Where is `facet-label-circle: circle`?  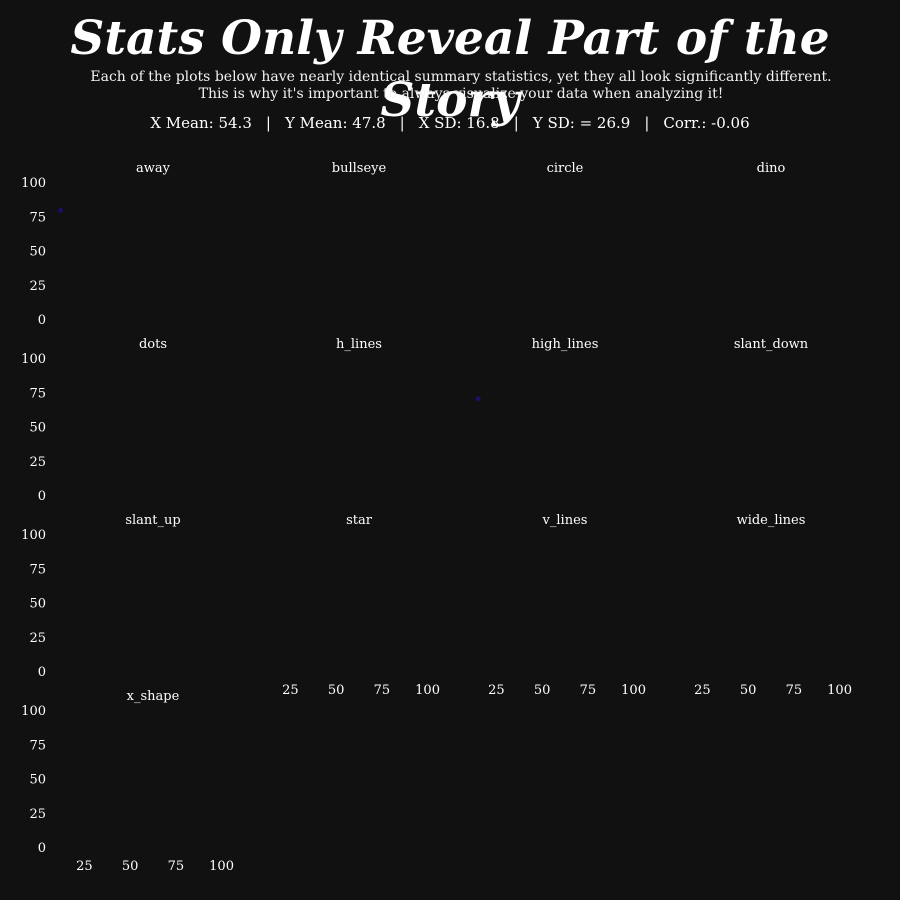 facet-label-circle: circle is located at coordinates (565, 168).